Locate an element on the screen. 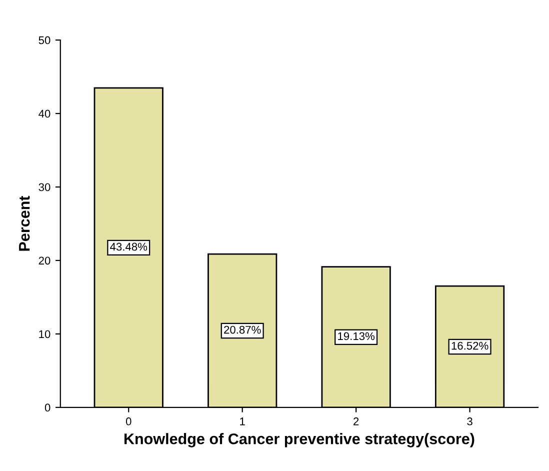 This screenshot has height=471, width=549. data-label: 16.52% is located at coordinates (470, 346).